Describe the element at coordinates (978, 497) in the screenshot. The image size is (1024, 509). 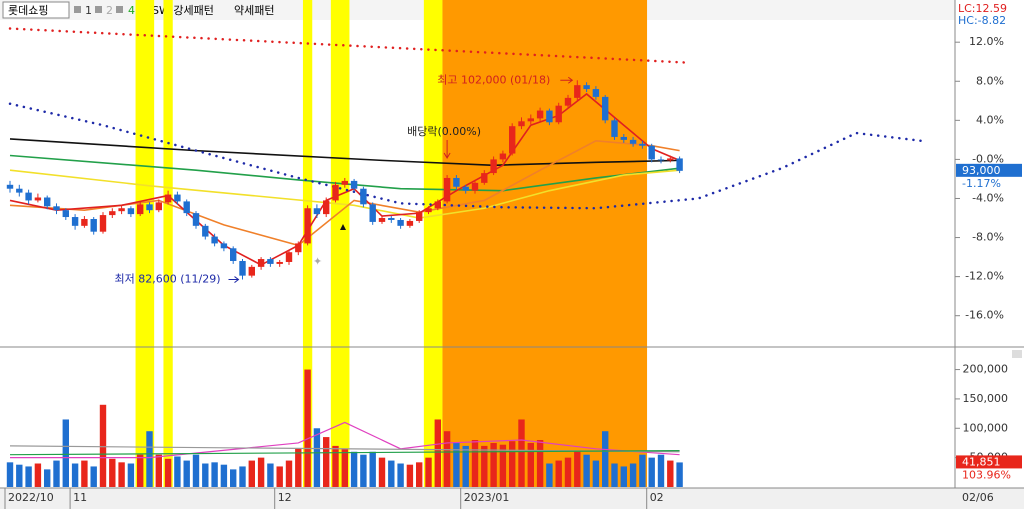
I see `last-date: 02/06` at that location.